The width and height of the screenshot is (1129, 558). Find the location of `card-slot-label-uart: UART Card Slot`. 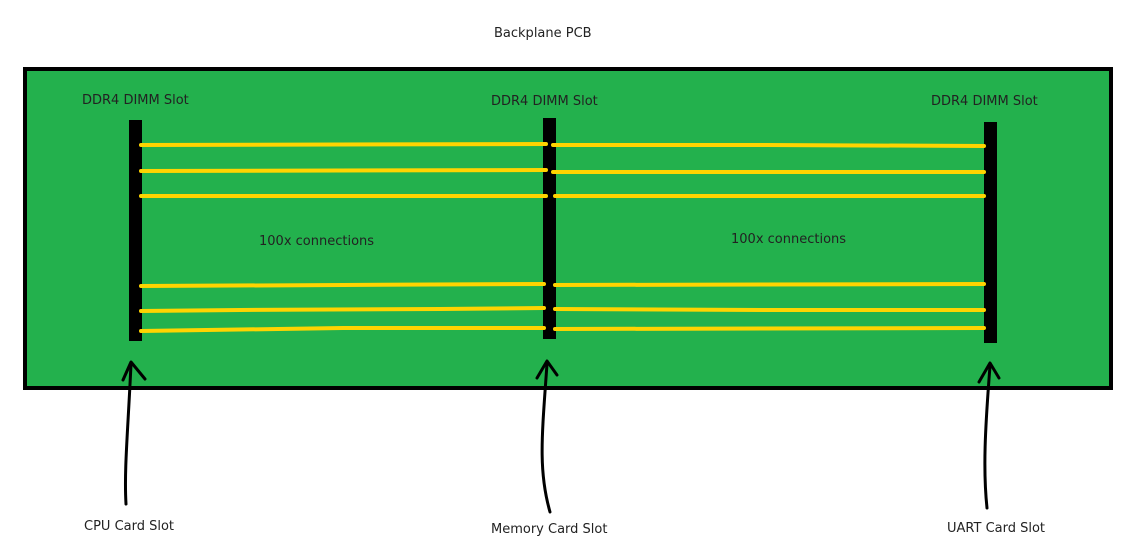

card-slot-label-uart: UART Card Slot is located at coordinates (996, 528).